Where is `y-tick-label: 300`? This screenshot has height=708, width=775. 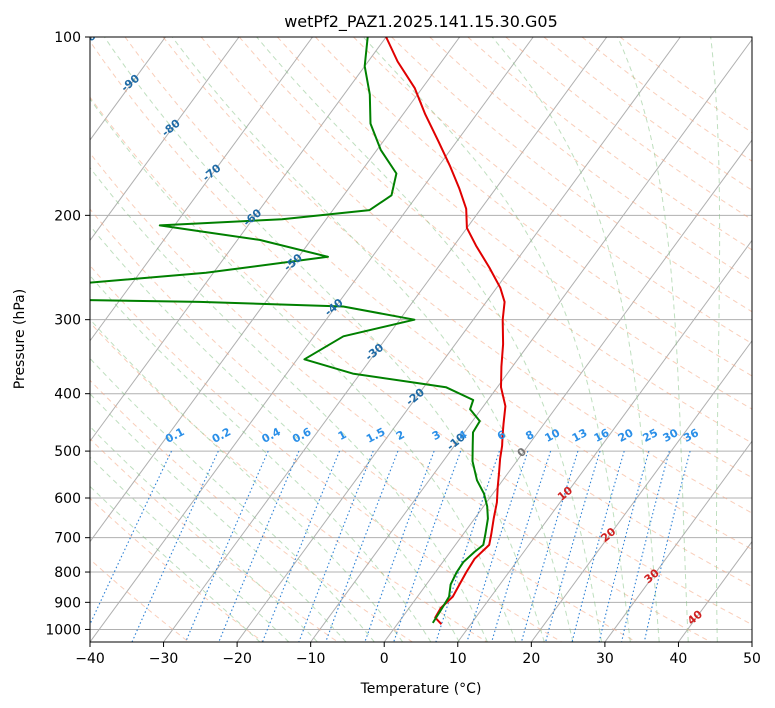 y-tick-label: 300 is located at coordinates (67, 321).